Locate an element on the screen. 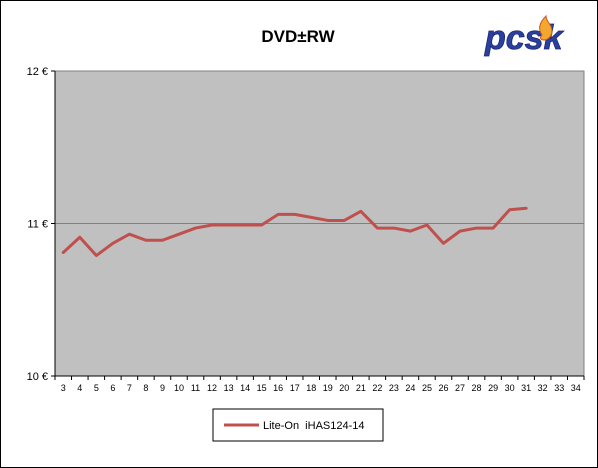 This screenshot has height=468, width=598. y-tick-label: 10 € is located at coordinates (37, 377).